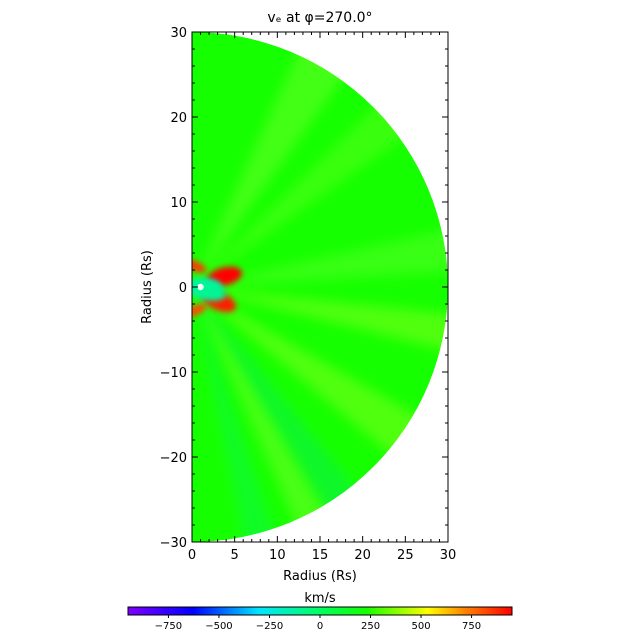  What do you see at coordinates (319, 18) in the screenshot?
I see `chart-title: vₑ at φ=270.0°` at bounding box center [319, 18].